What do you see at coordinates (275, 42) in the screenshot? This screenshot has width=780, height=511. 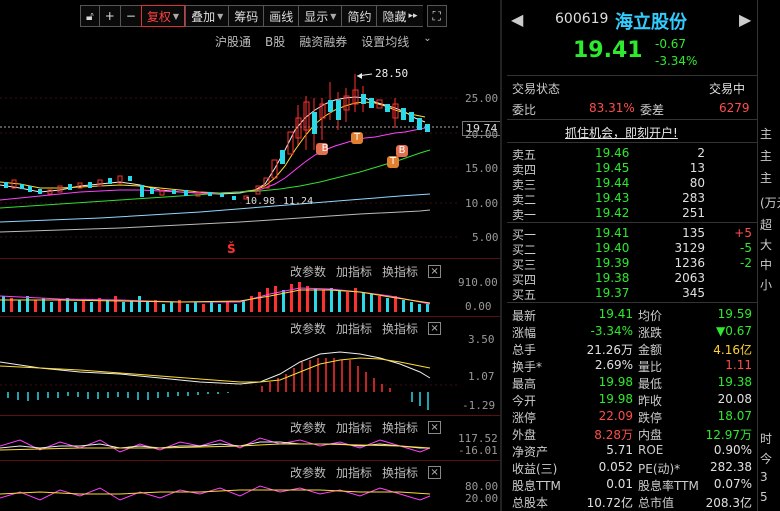 I see `b-share-link: B股` at bounding box center [275, 42].